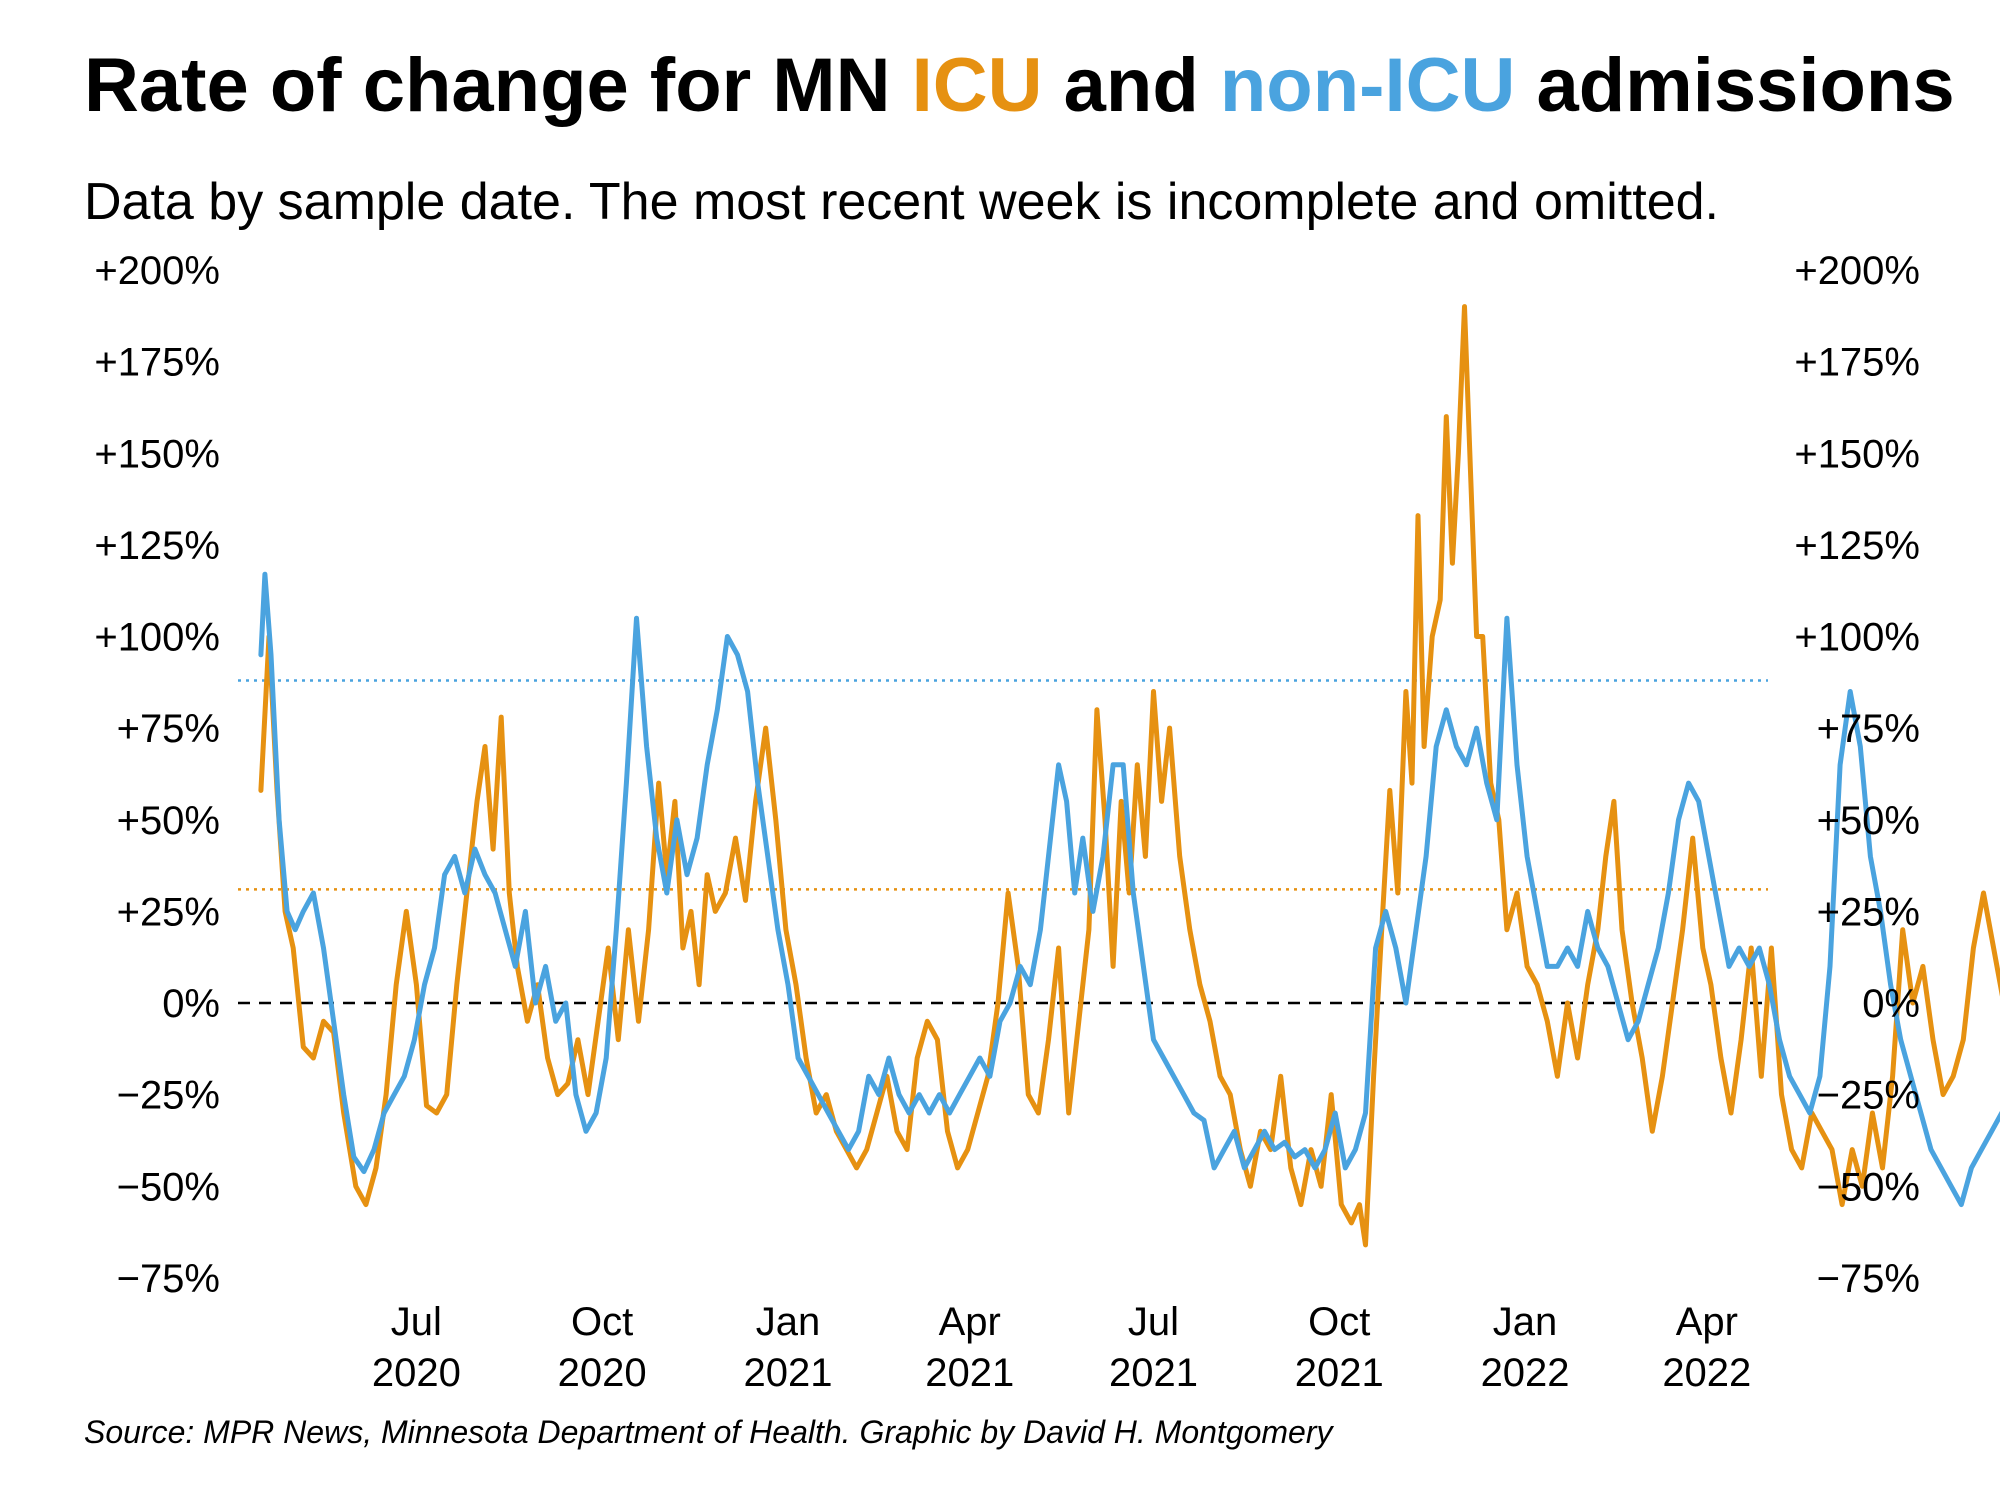 This screenshot has height=1500, width=2000. I want to click on y-tick-label-right: +200%, so click(1857, 271).